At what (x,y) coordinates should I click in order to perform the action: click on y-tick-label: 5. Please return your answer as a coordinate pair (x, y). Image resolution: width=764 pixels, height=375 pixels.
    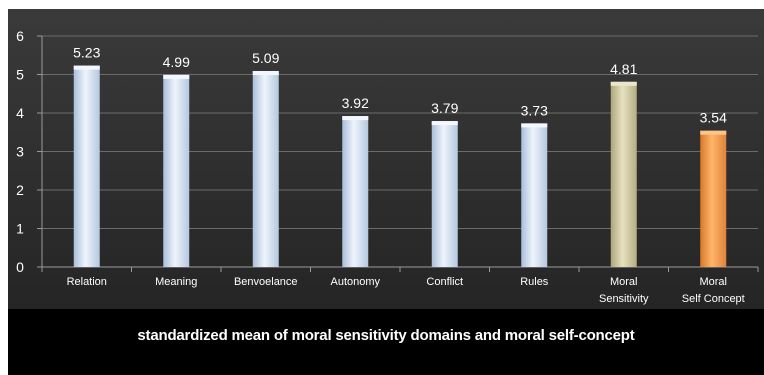
    Looking at the image, I should click on (20, 75).